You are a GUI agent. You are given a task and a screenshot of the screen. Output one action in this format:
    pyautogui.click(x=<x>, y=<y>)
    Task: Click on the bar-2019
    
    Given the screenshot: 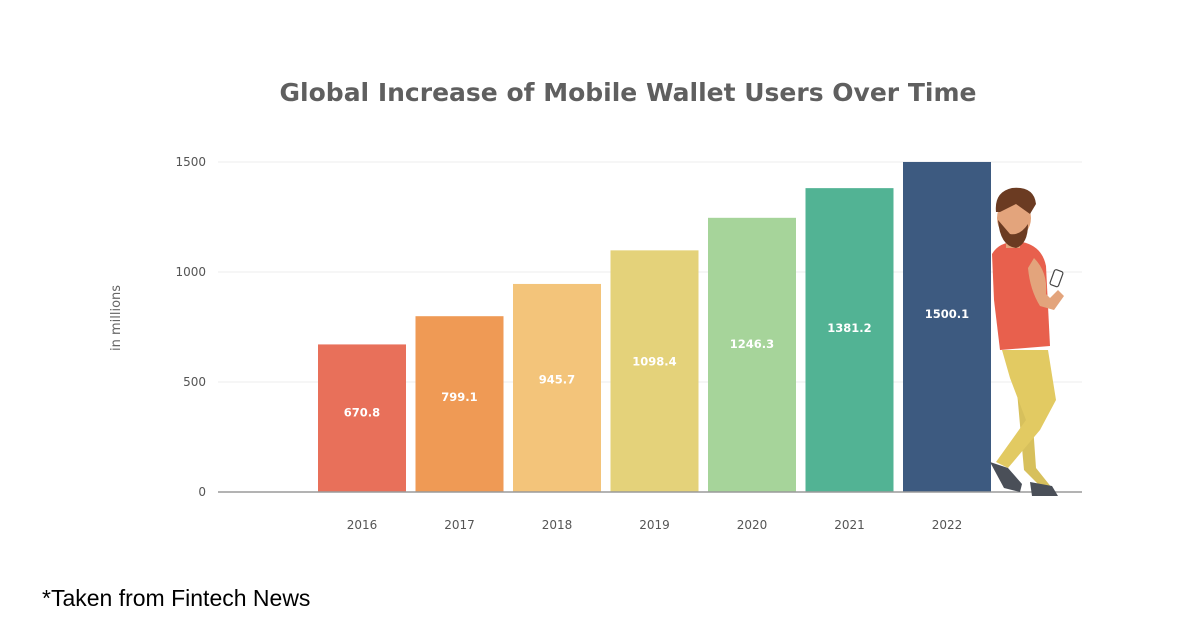 What is the action you would take?
    pyautogui.click(x=654, y=371)
    